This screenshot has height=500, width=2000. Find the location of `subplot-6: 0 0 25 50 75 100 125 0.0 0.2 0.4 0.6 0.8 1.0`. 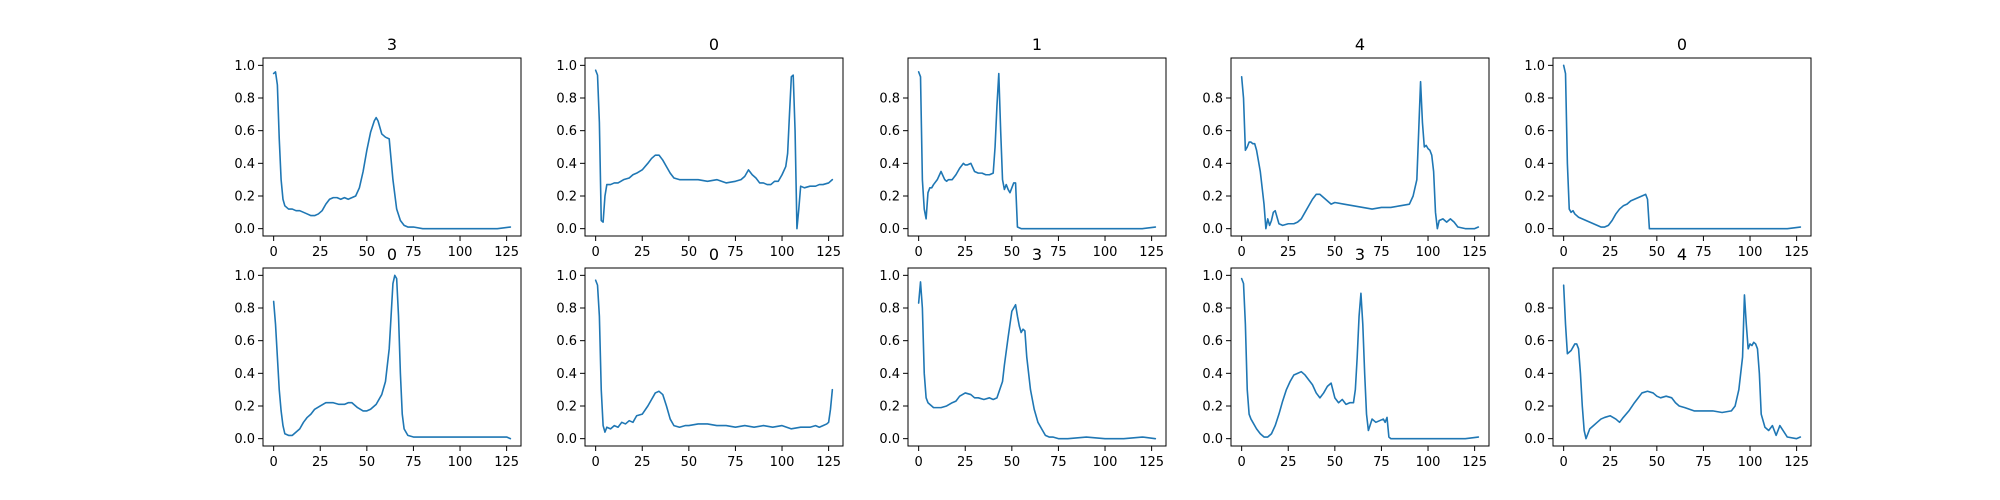

subplot-6: 0 0 25 50 75 100 125 0.0 0.2 0.4 0.6 0.8 1.0 is located at coordinates (378, 357).